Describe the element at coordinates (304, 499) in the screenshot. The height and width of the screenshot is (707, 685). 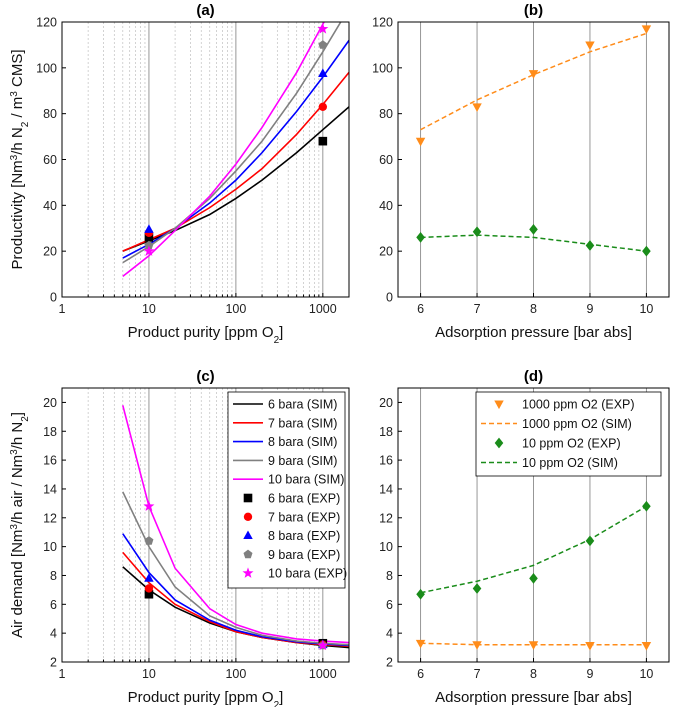
I see `legend-entry-label: 6 bara (EXP)` at that location.